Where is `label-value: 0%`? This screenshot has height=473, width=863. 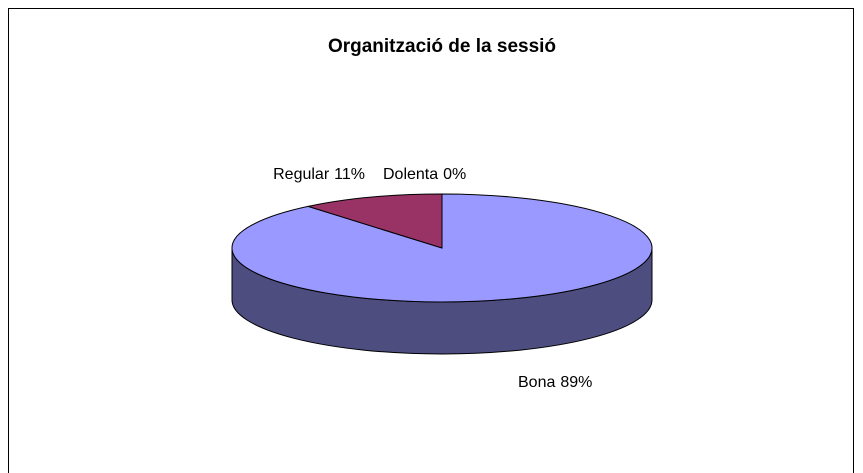
label-value: 0% is located at coordinates (454, 174).